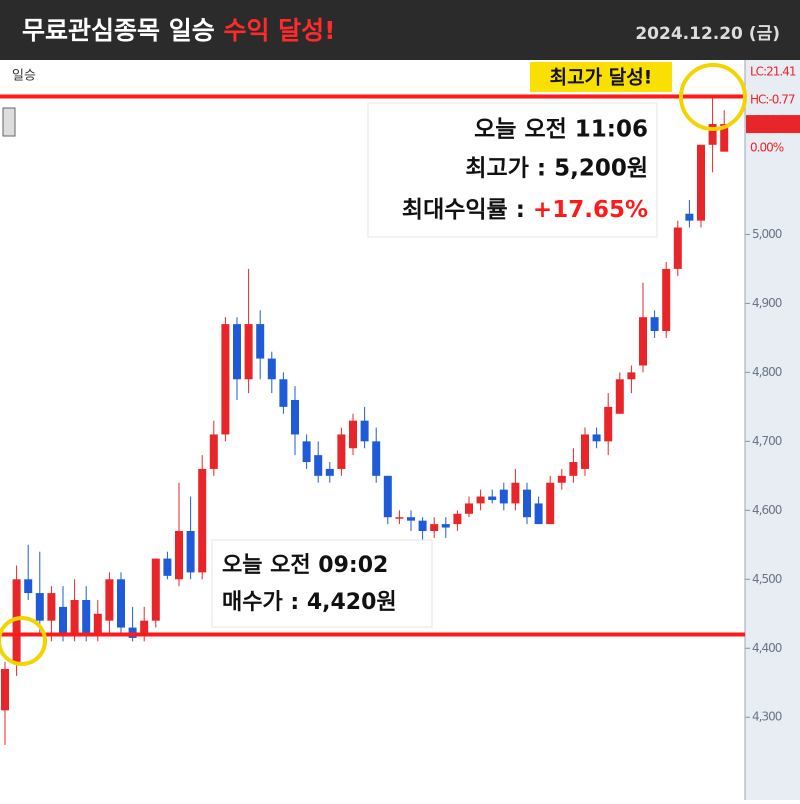 The image size is (800, 804). Describe the element at coordinates (772, 430) in the screenshot. I see `axis-panel` at that location.